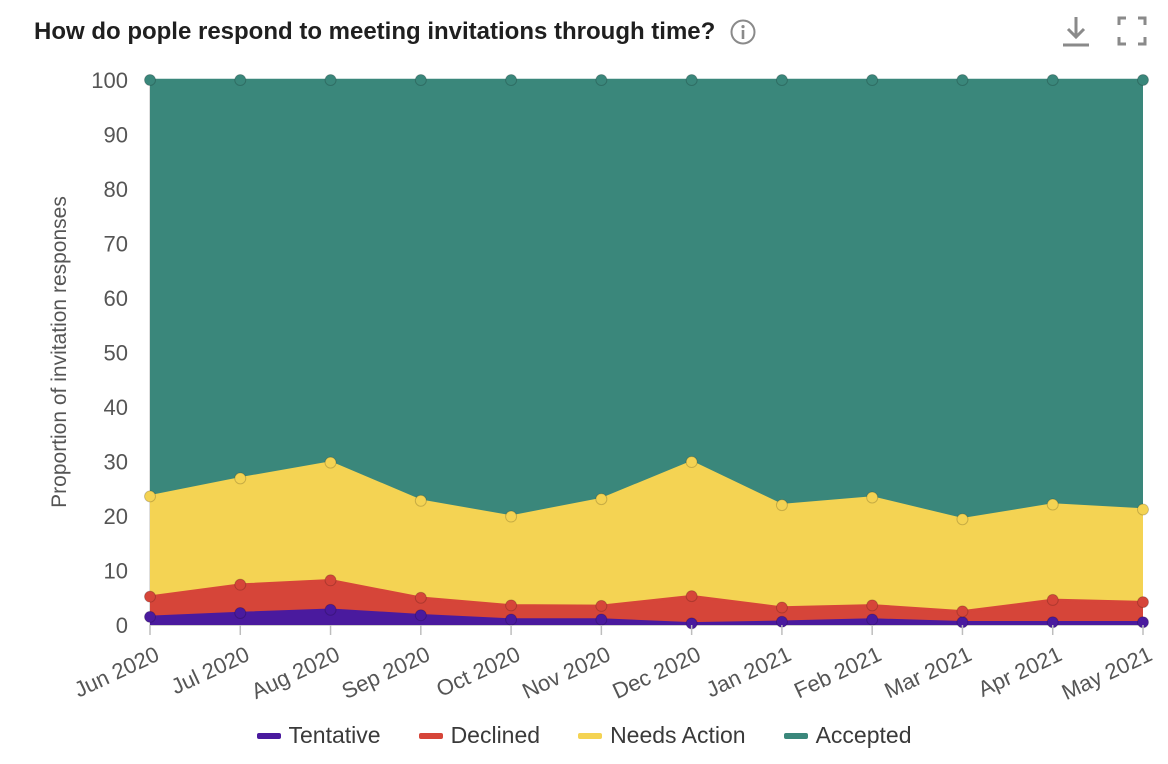  Describe the element at coordinates (495, 735) in the screenshot. I see `legend-label: Declined` at that location.